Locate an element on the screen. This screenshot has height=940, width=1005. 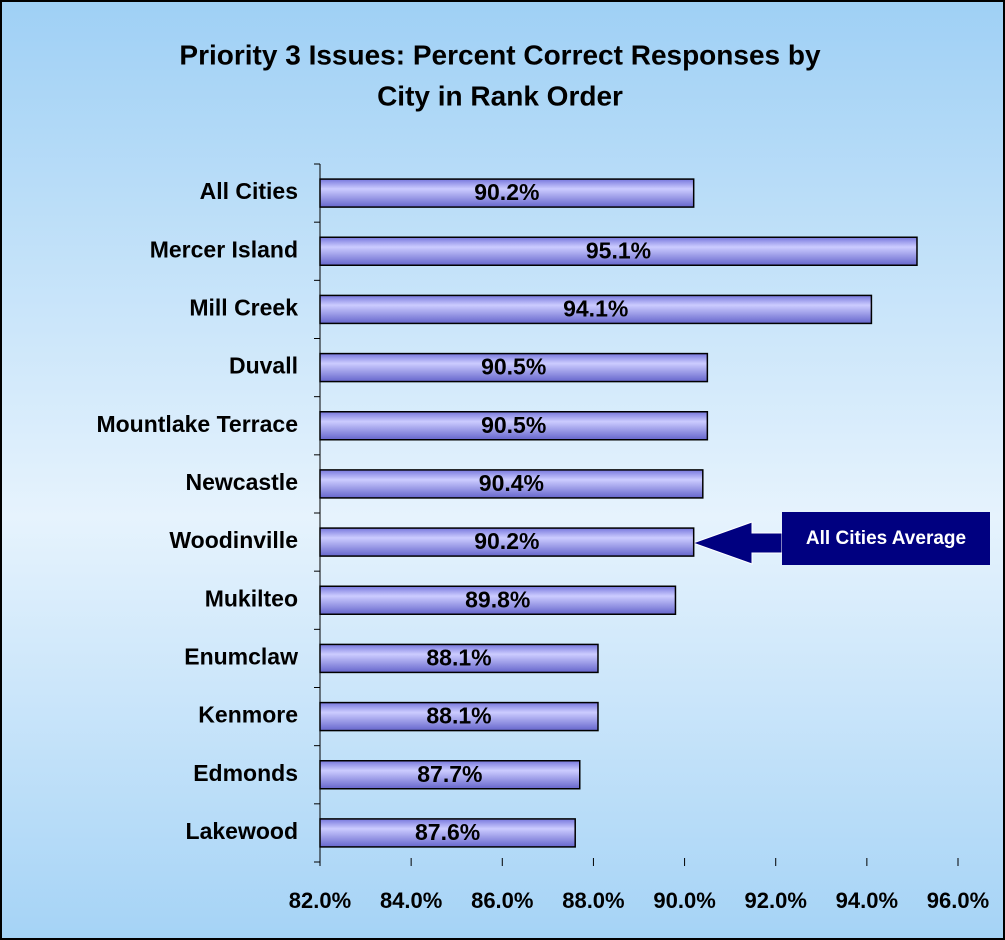
annotation: All Cities Average is located at coordinates (886, 538).